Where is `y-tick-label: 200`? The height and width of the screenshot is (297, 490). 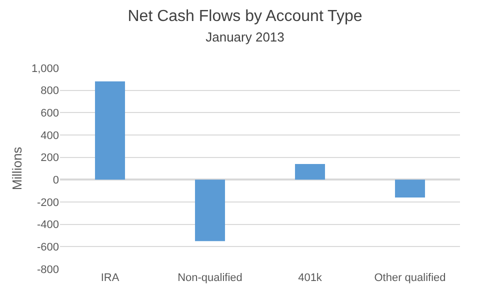
y-tick-label: 200 is located at coordinates (49, 158).